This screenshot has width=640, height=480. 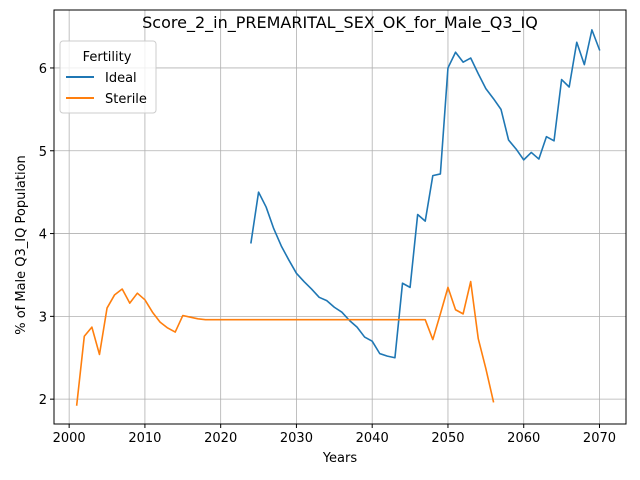 I want to click on x-tick-label: 2010, so click(x=144, y=438).